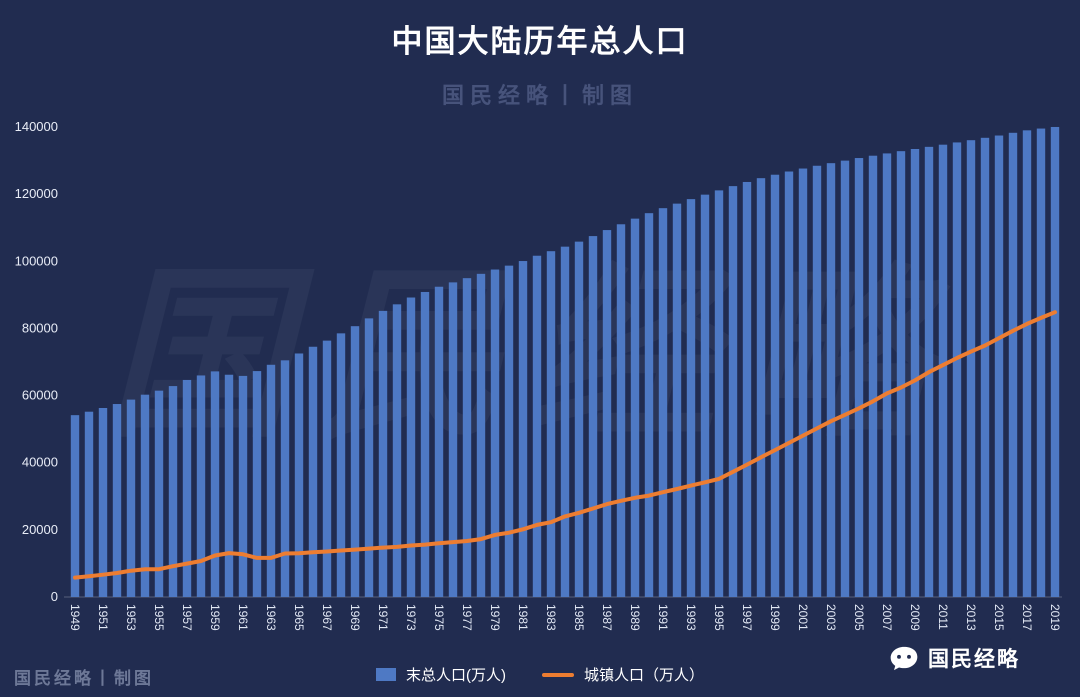  Describe the element at coordinates (40, 395) in the screenshot. I see `y-axis-label: 60000` at that location.